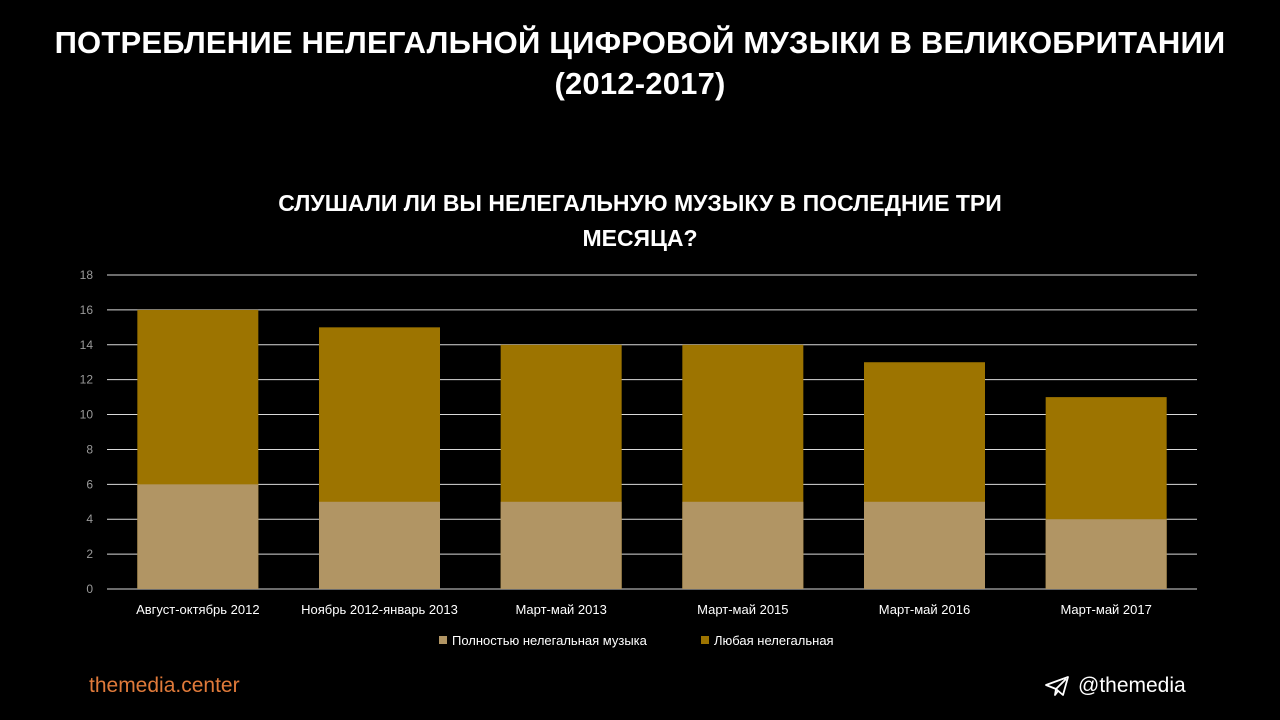  Describe the element at coordinates (640, 238) in the screenshot. I see `chart-title-line2: МЕСЯЦА?` at that location.